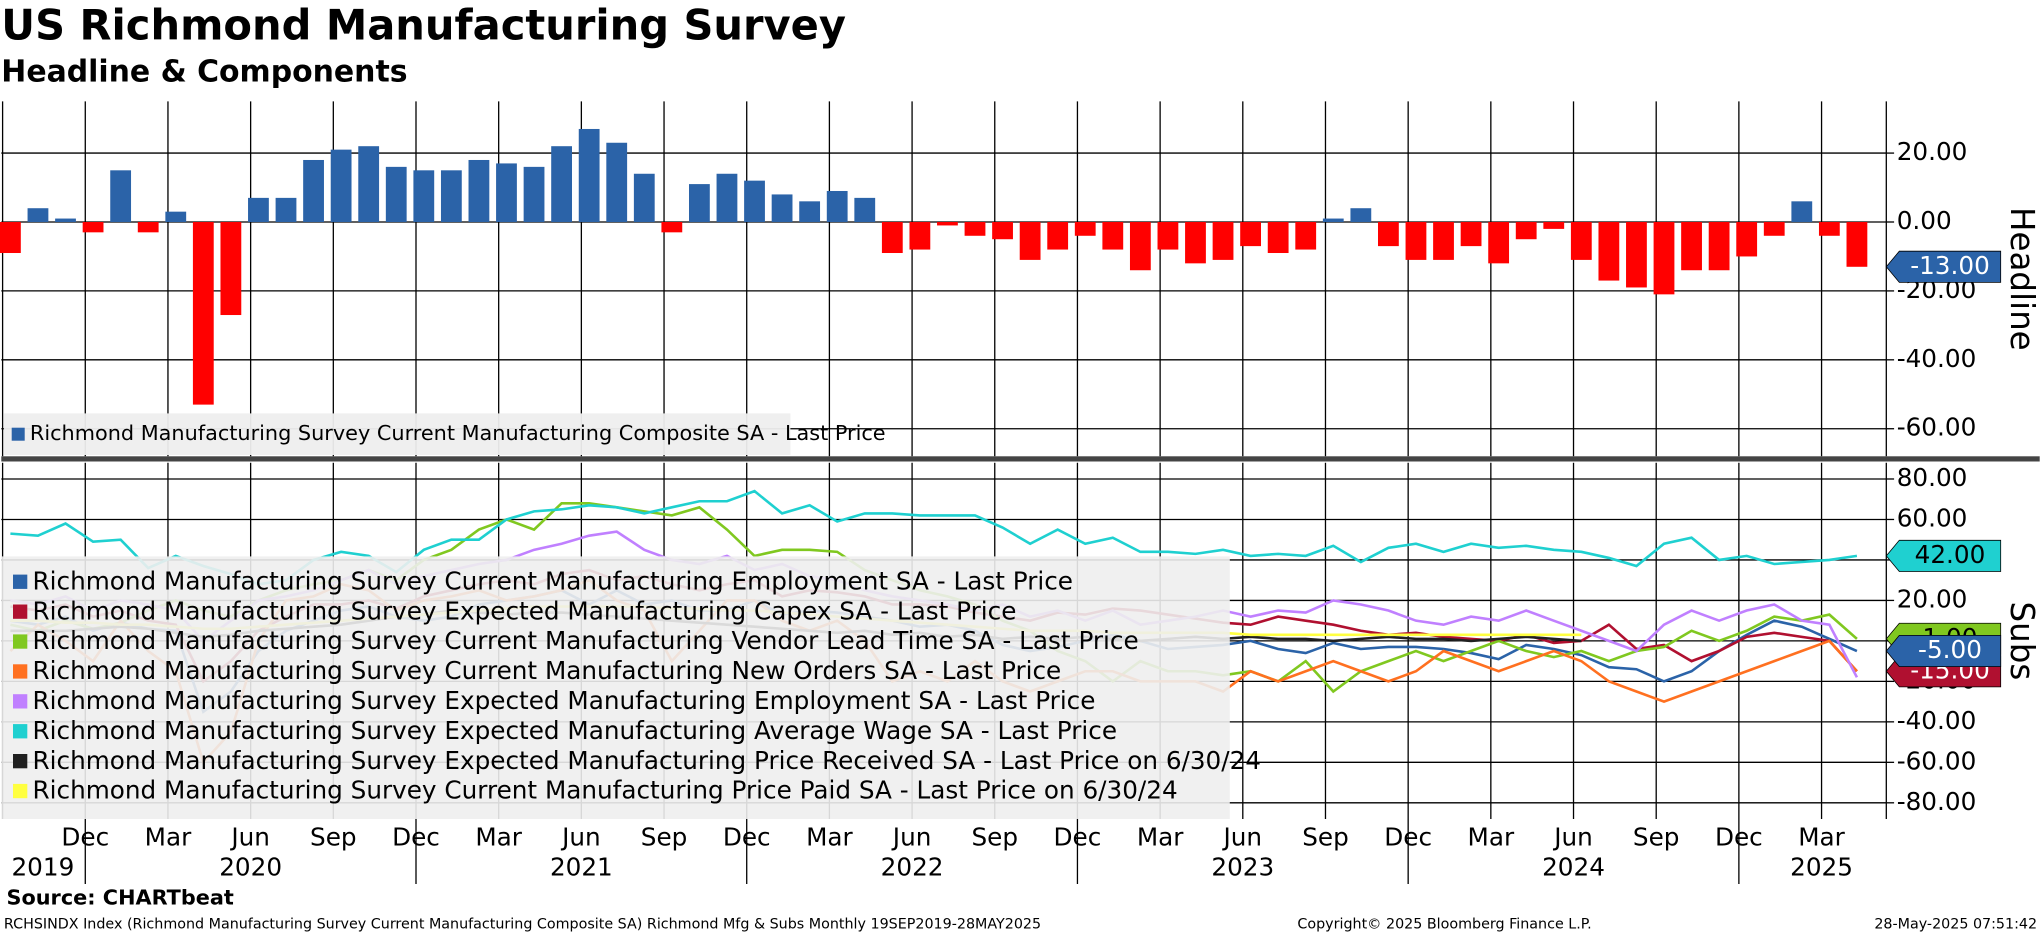 This screenshot has height=936, width=2041. I want to click on x-year-label: 2023, so click(1242, 866).